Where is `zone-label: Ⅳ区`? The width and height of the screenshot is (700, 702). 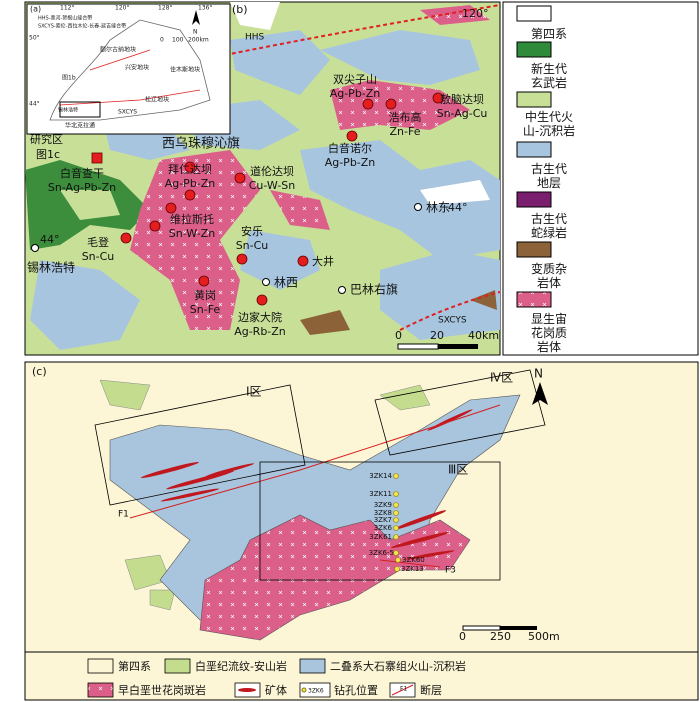 zone-label: Ⅳ区 is located at coordinates (501, 378).